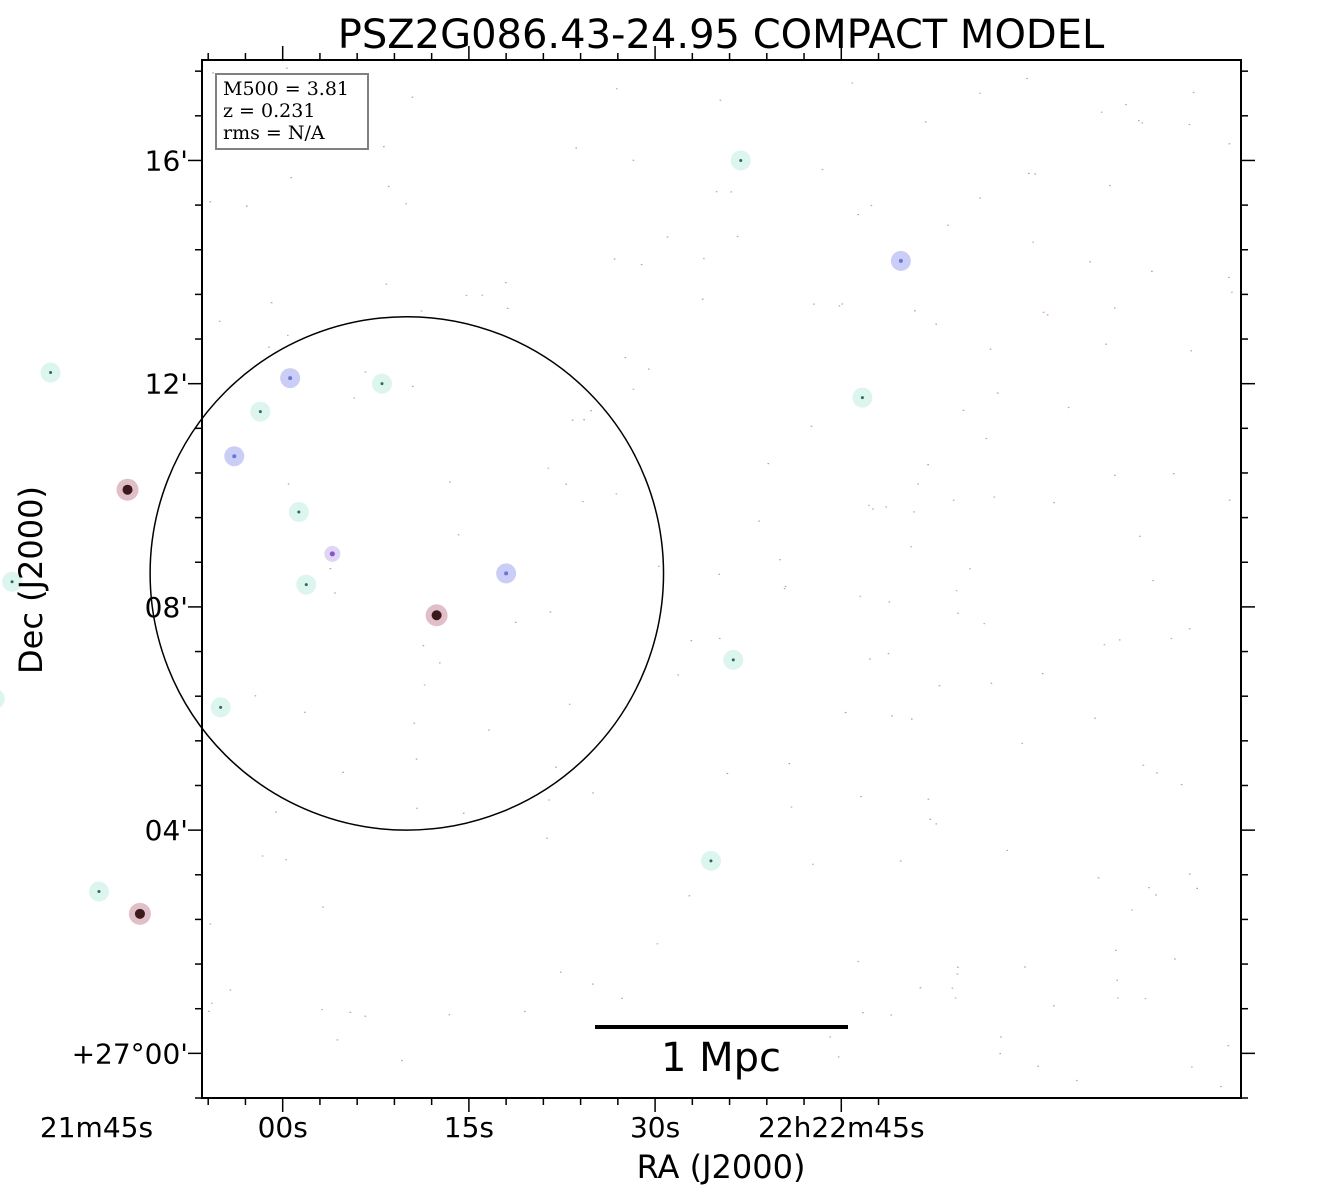 The width and height of the screenshot is (1321, 1200). Describe the element at coordinates (130, 607) in the screenshot. I see `y-tick-labels: +27°00' 04' 08' 12' 16'` at that location.